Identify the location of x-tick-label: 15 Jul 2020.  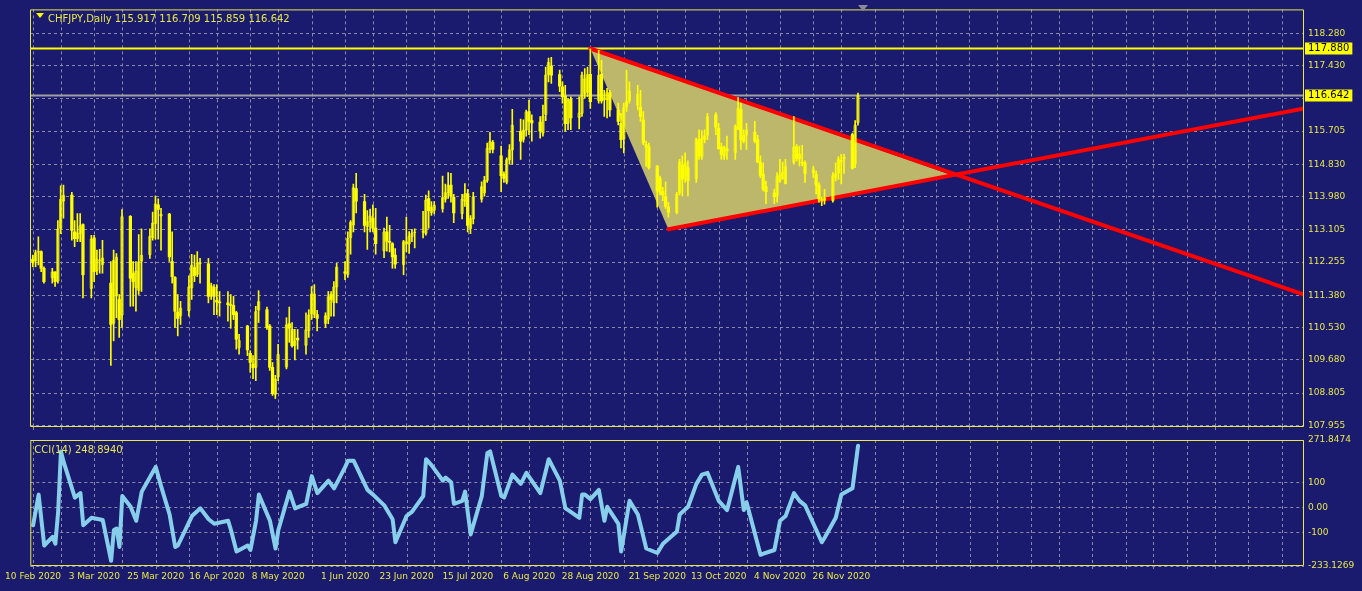
(468, 575).